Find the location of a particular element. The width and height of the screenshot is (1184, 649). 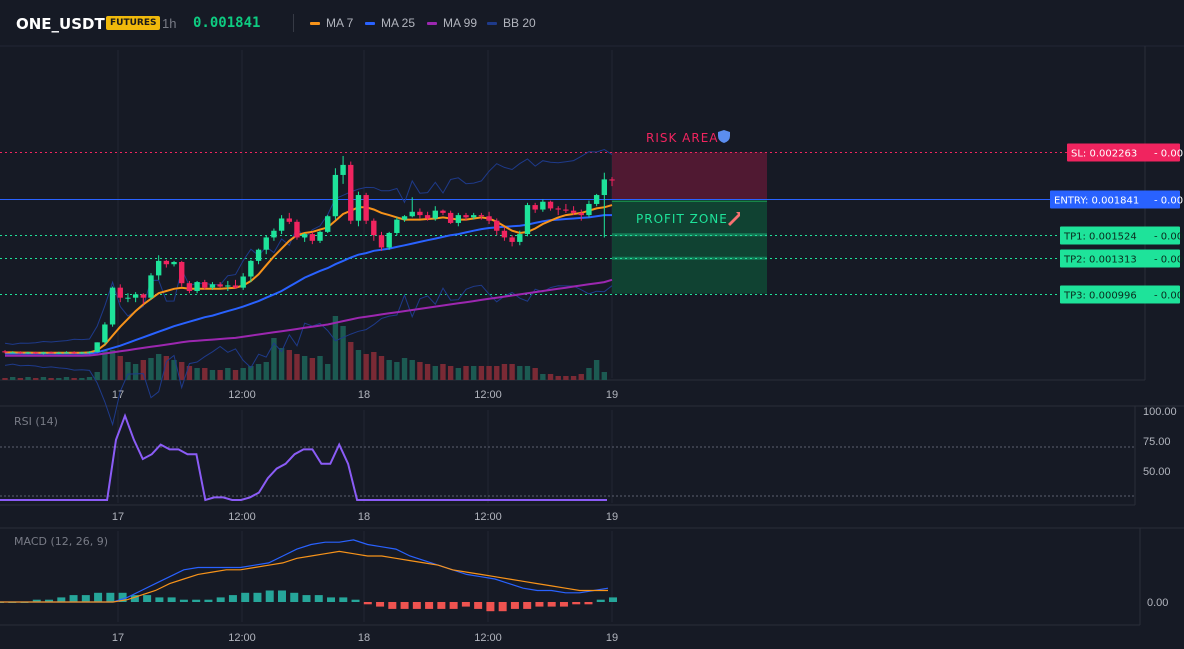

level-pnl: - 0.00 is located at coordinates (1168, 260).